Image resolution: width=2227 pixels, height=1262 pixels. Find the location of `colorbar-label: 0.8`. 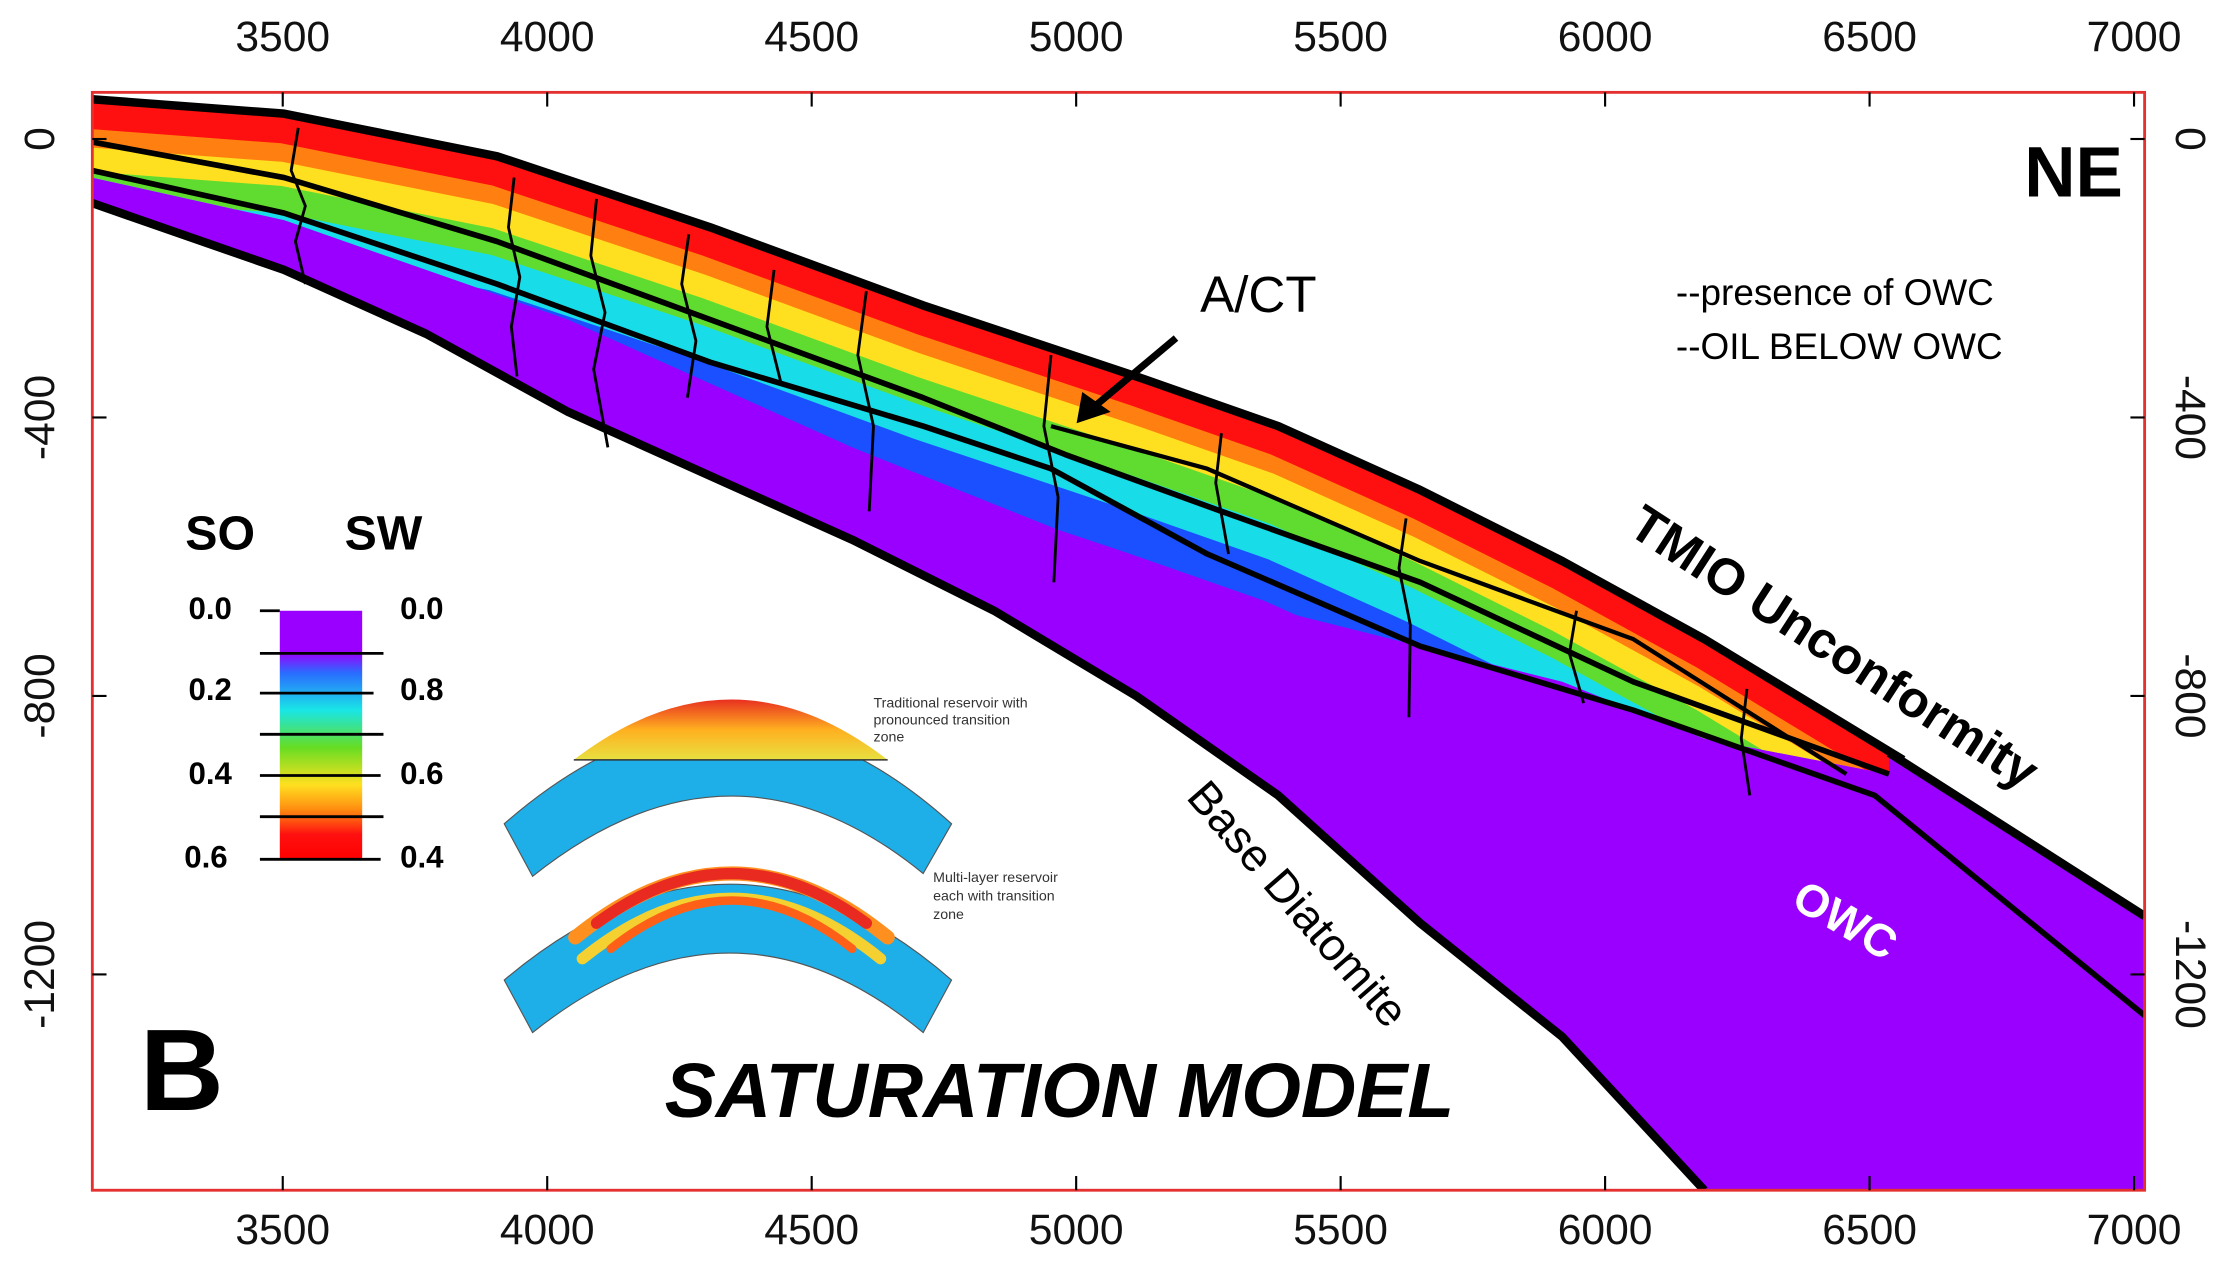

colorbar-label: 0.8 is located at coordinates (421, 689).